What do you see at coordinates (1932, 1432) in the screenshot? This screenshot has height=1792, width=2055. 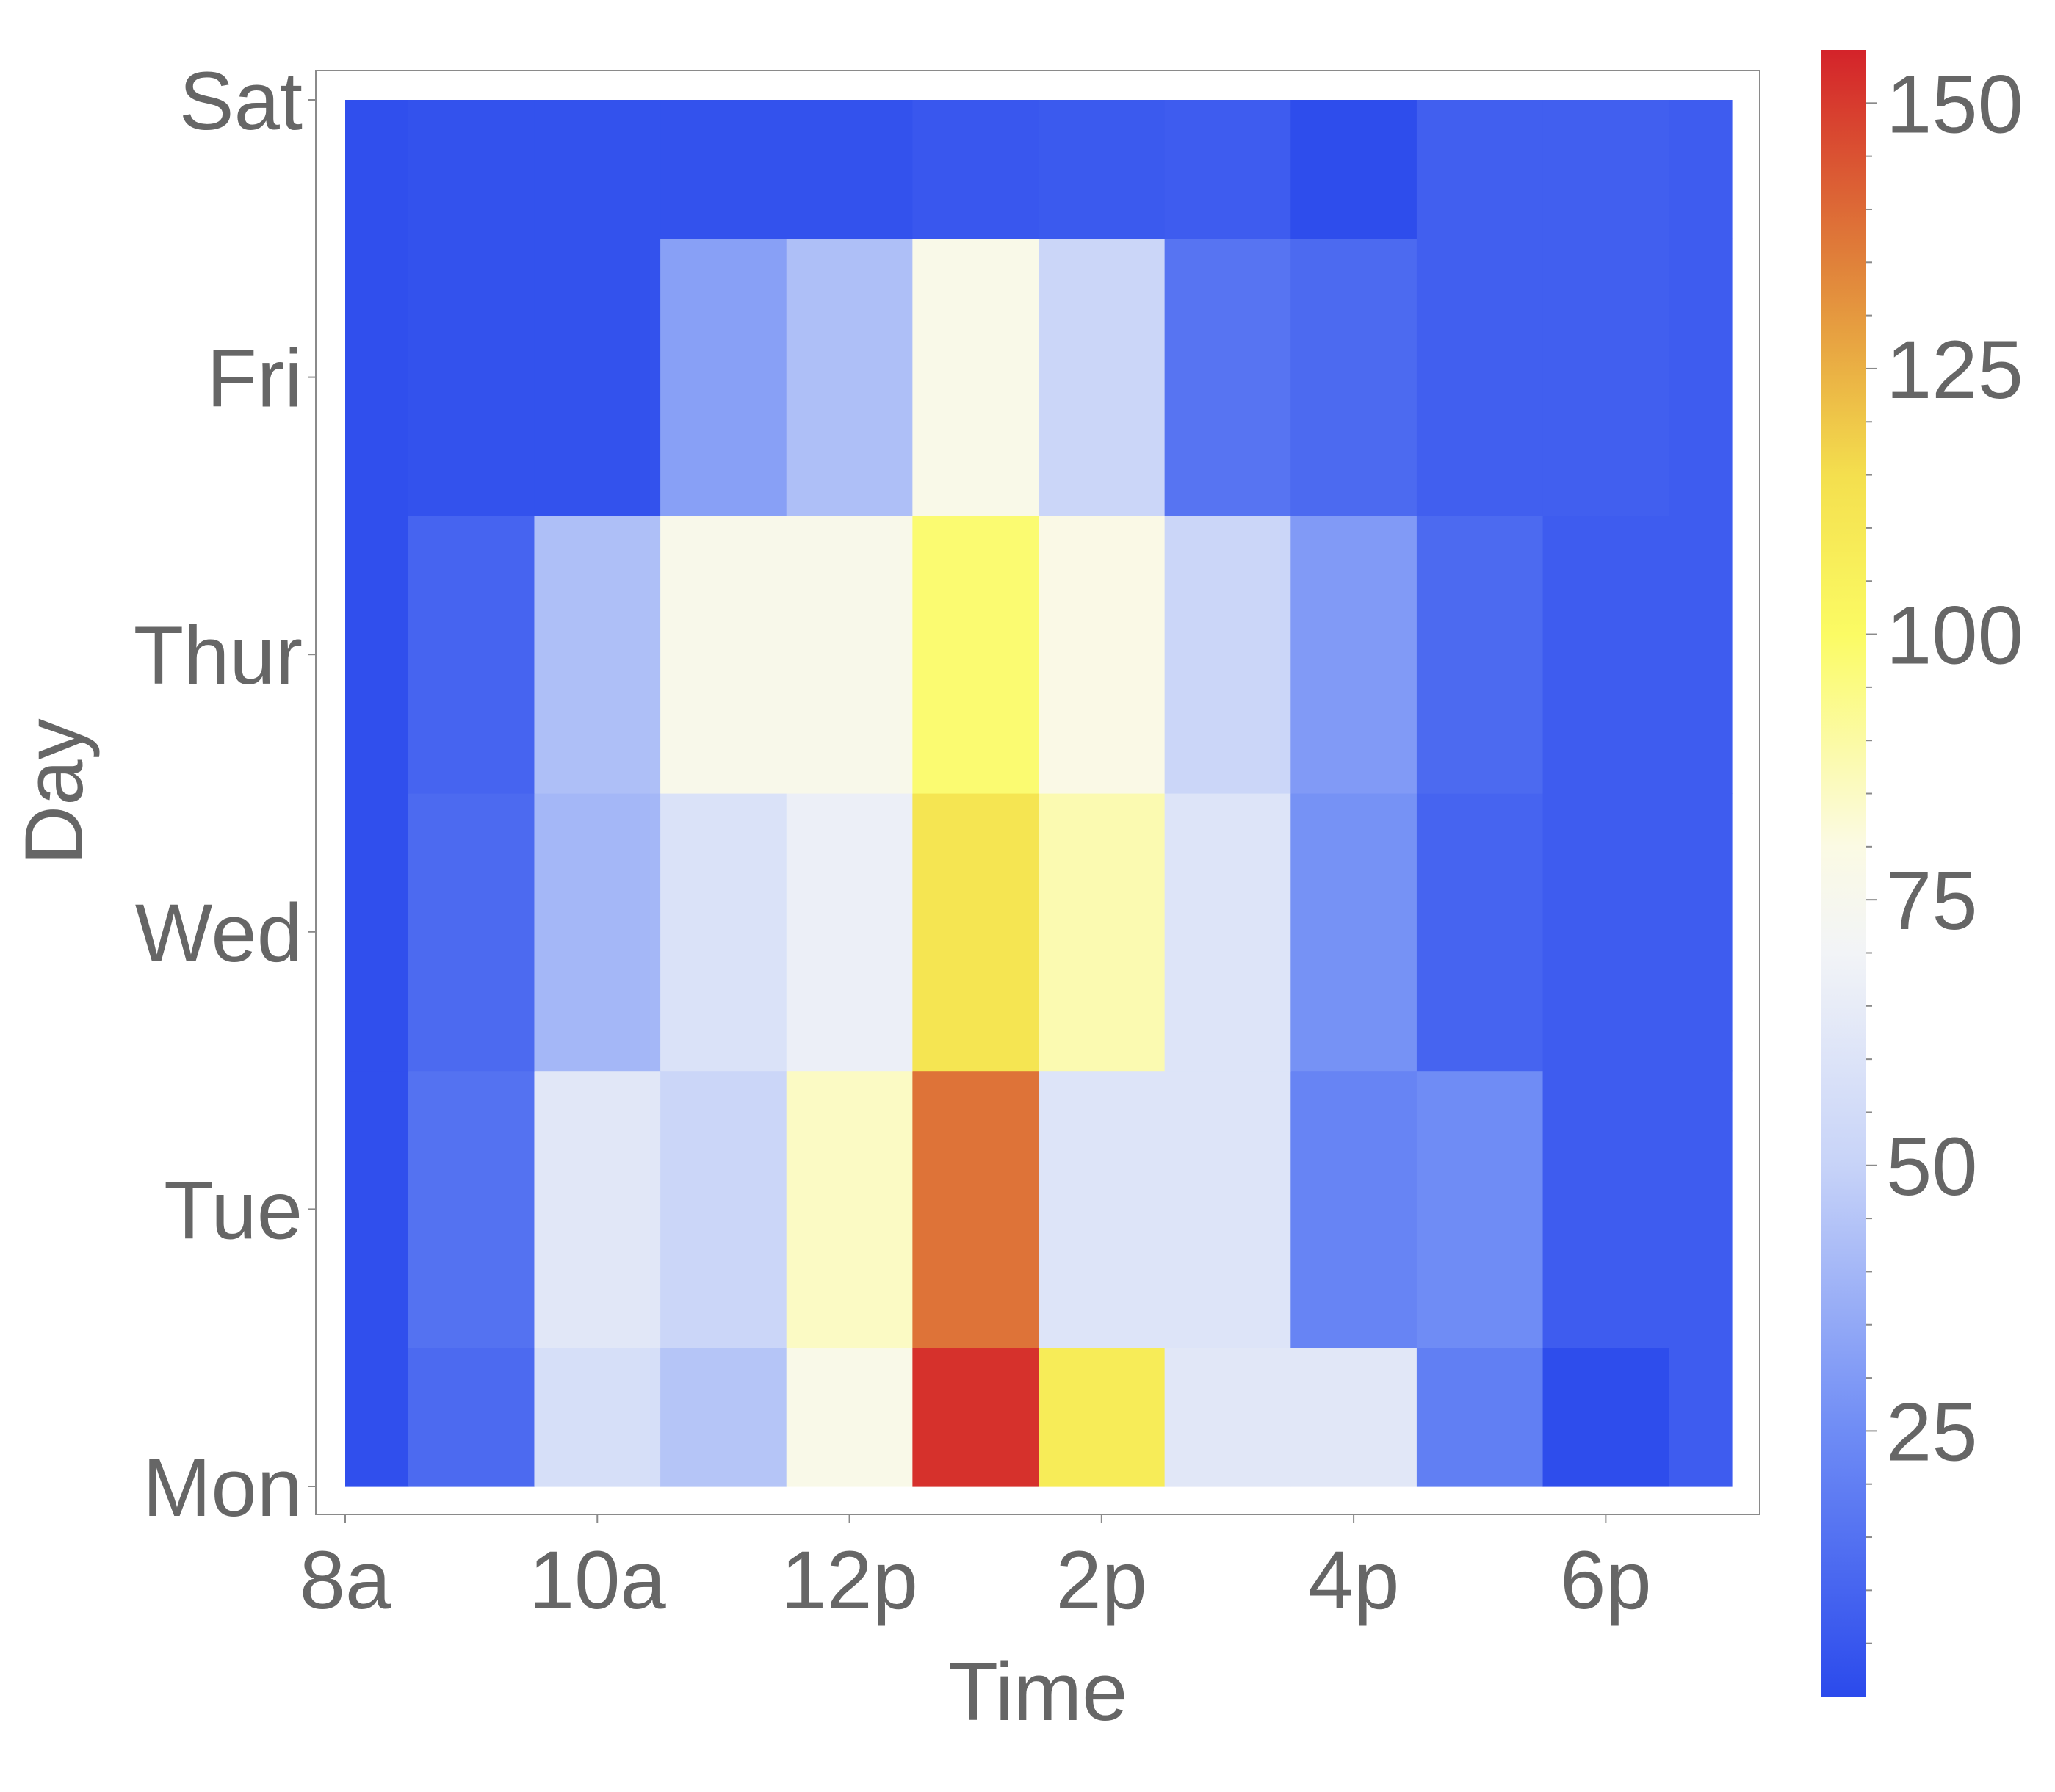 I see `colorbar-tick-label: 25` at bounding box center [1932, 1432].